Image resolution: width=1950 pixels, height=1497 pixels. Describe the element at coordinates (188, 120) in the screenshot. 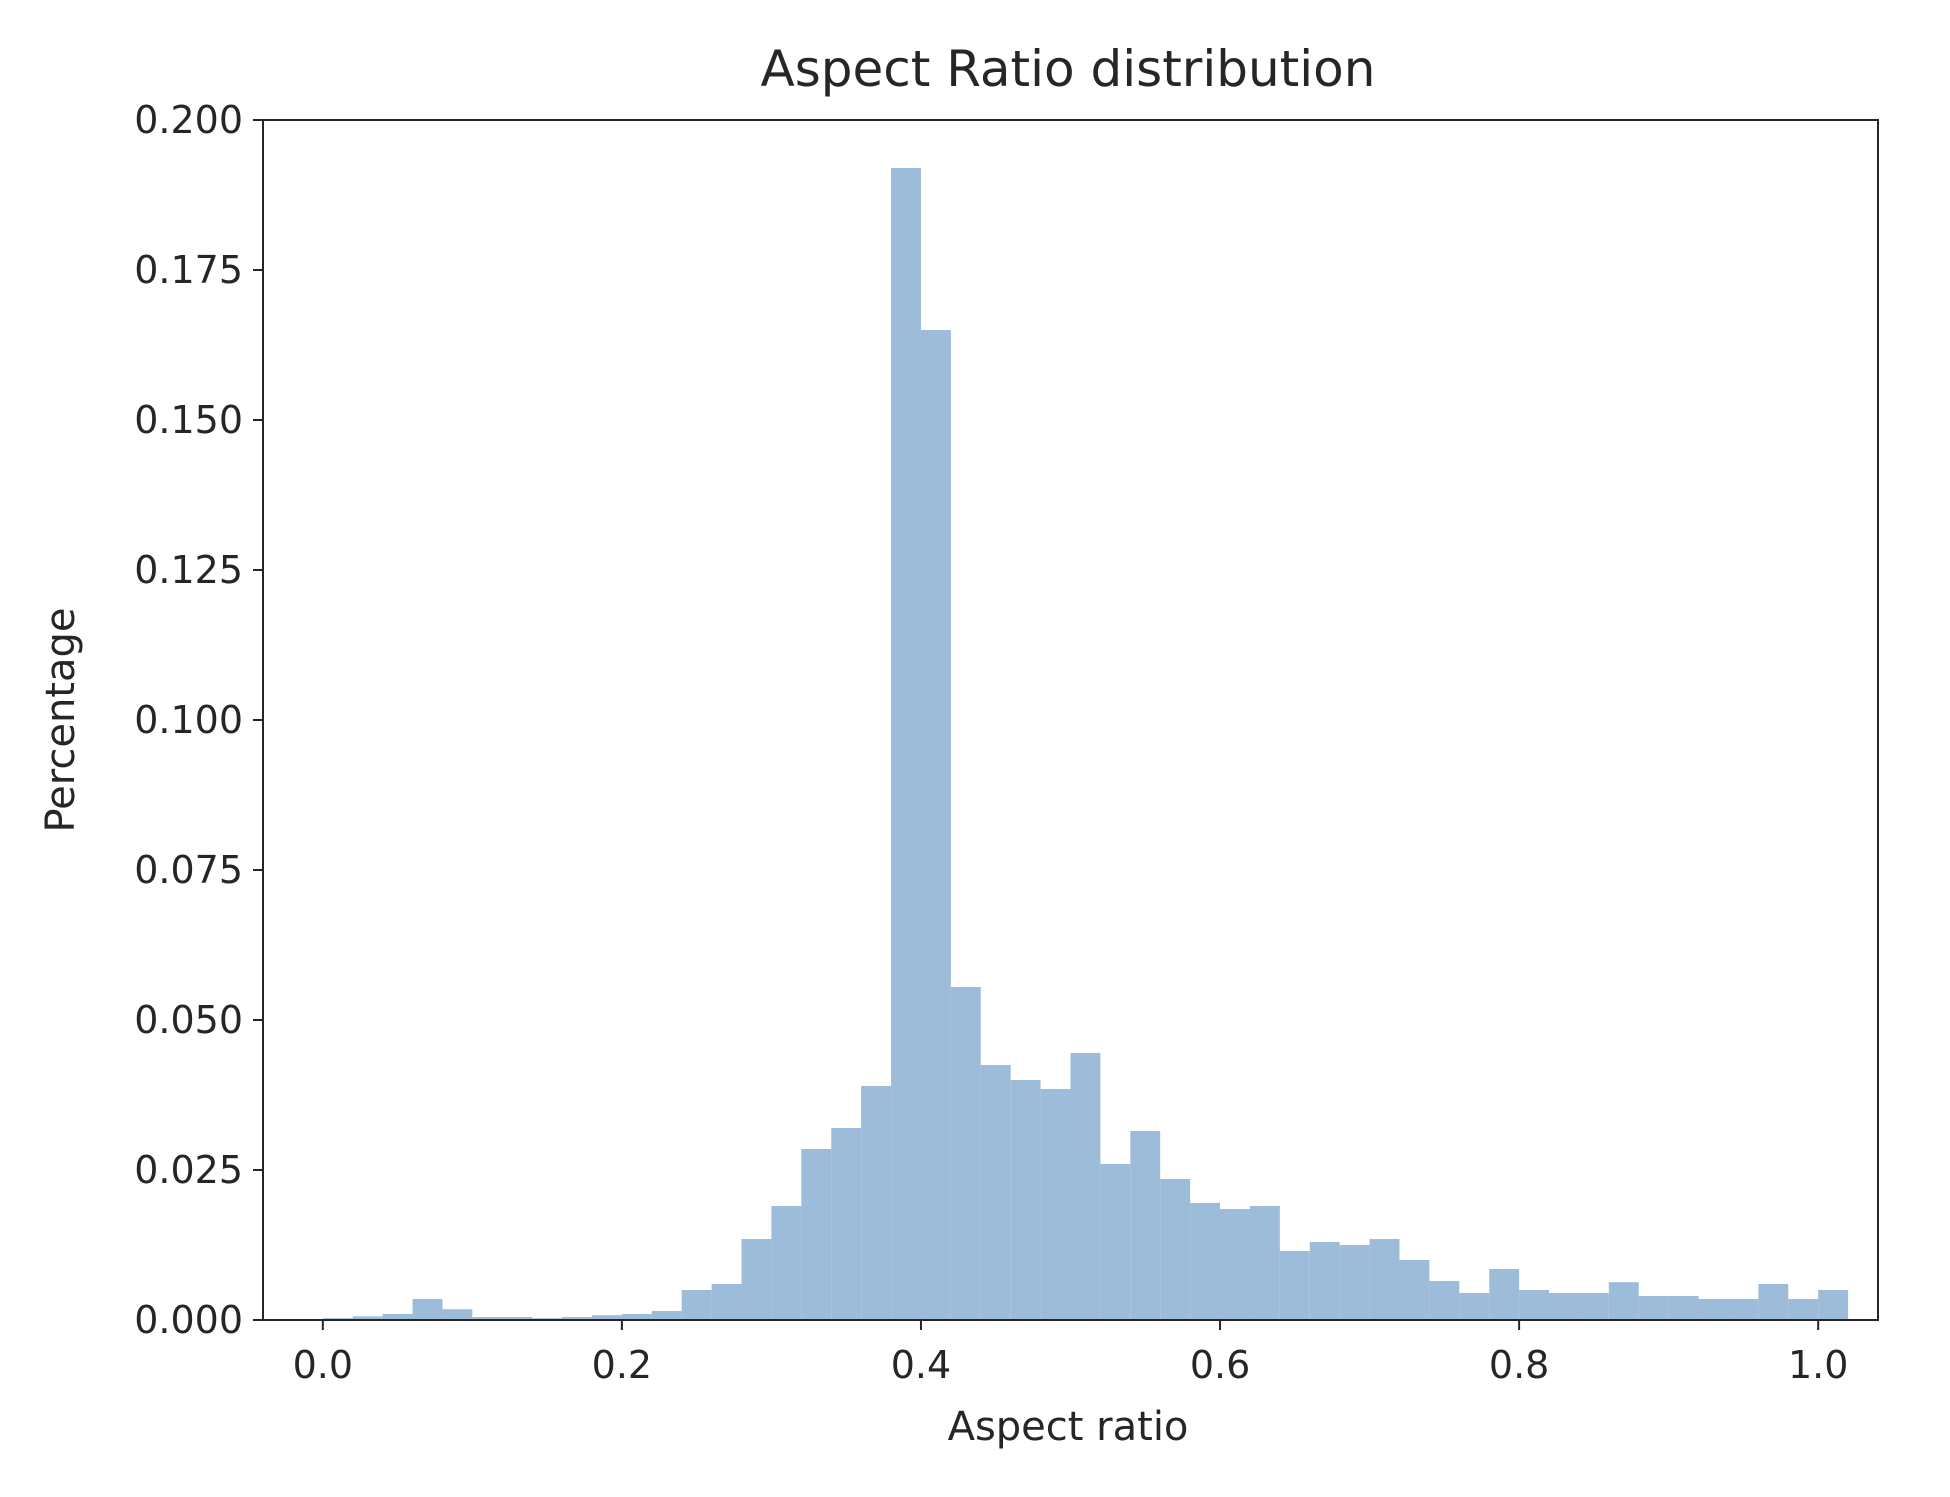

I see `y-tick-label: 0.200` at that location.